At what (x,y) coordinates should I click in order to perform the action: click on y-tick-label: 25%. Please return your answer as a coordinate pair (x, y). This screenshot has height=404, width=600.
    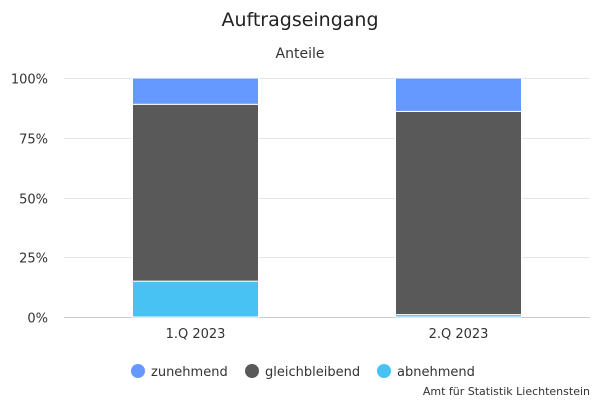
    Looking at the image, I should click on (33, 259).